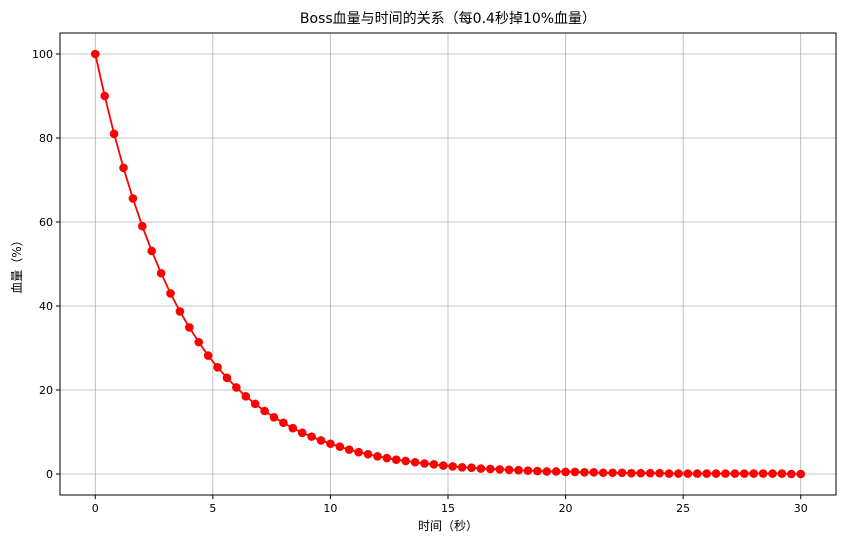  I want to click on x-axis-label: 时间（秒）, so click(448, 526).